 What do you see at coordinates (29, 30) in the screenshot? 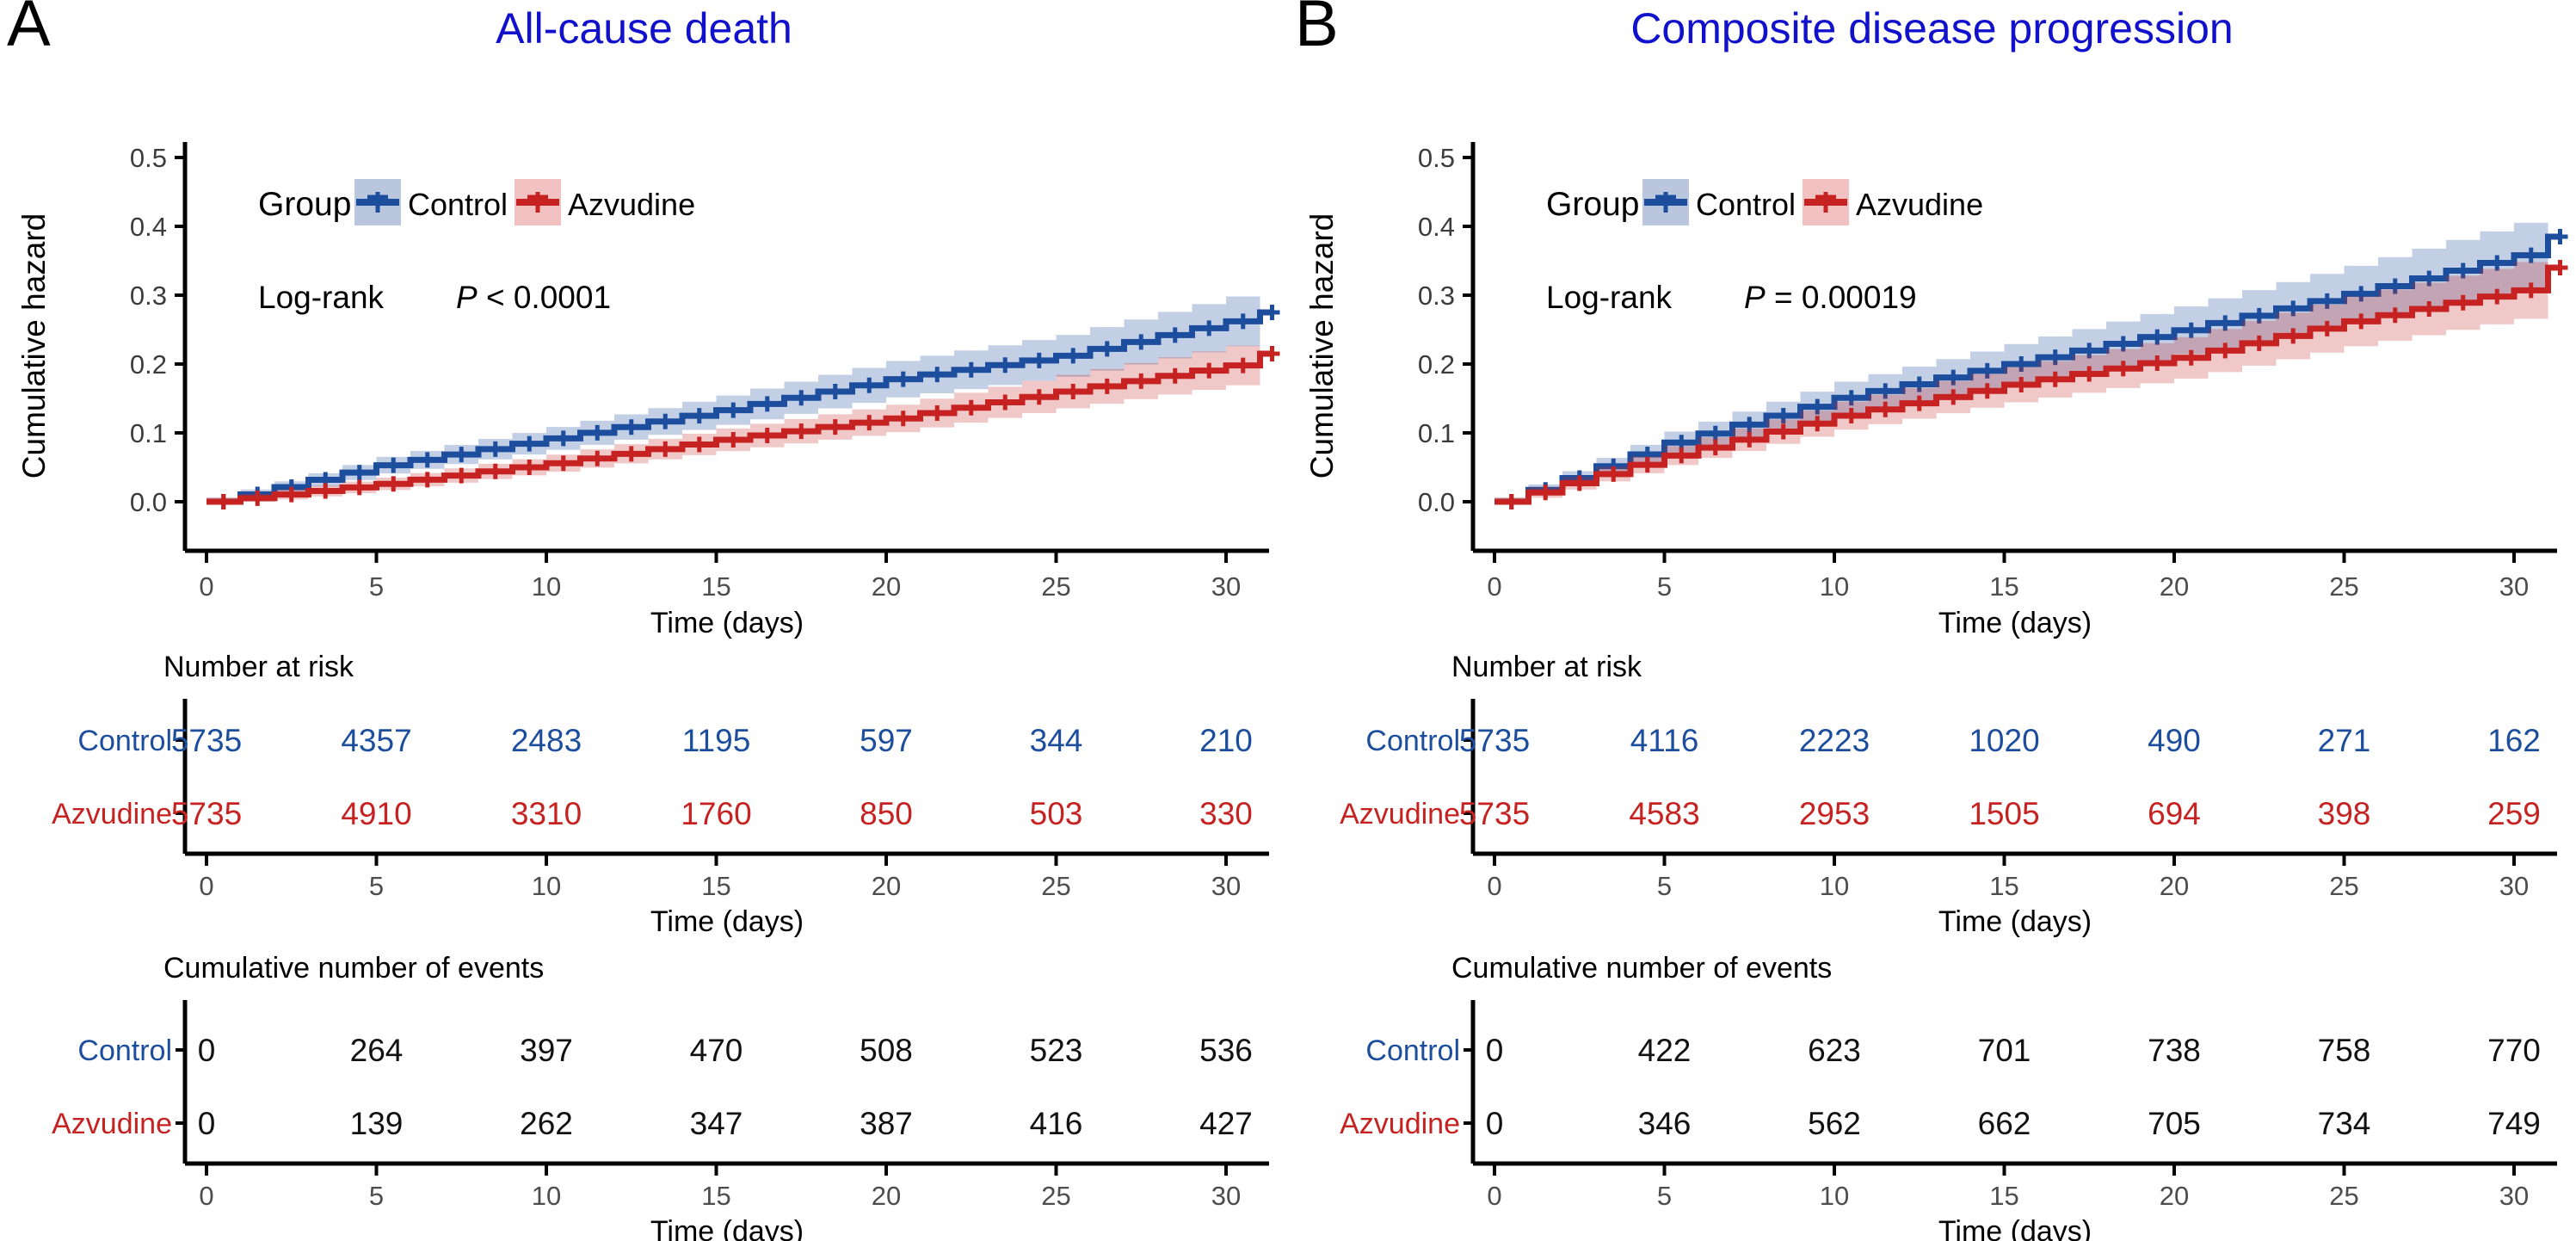
I see `panel-a-letter: A` at bounding box center [29, 30].